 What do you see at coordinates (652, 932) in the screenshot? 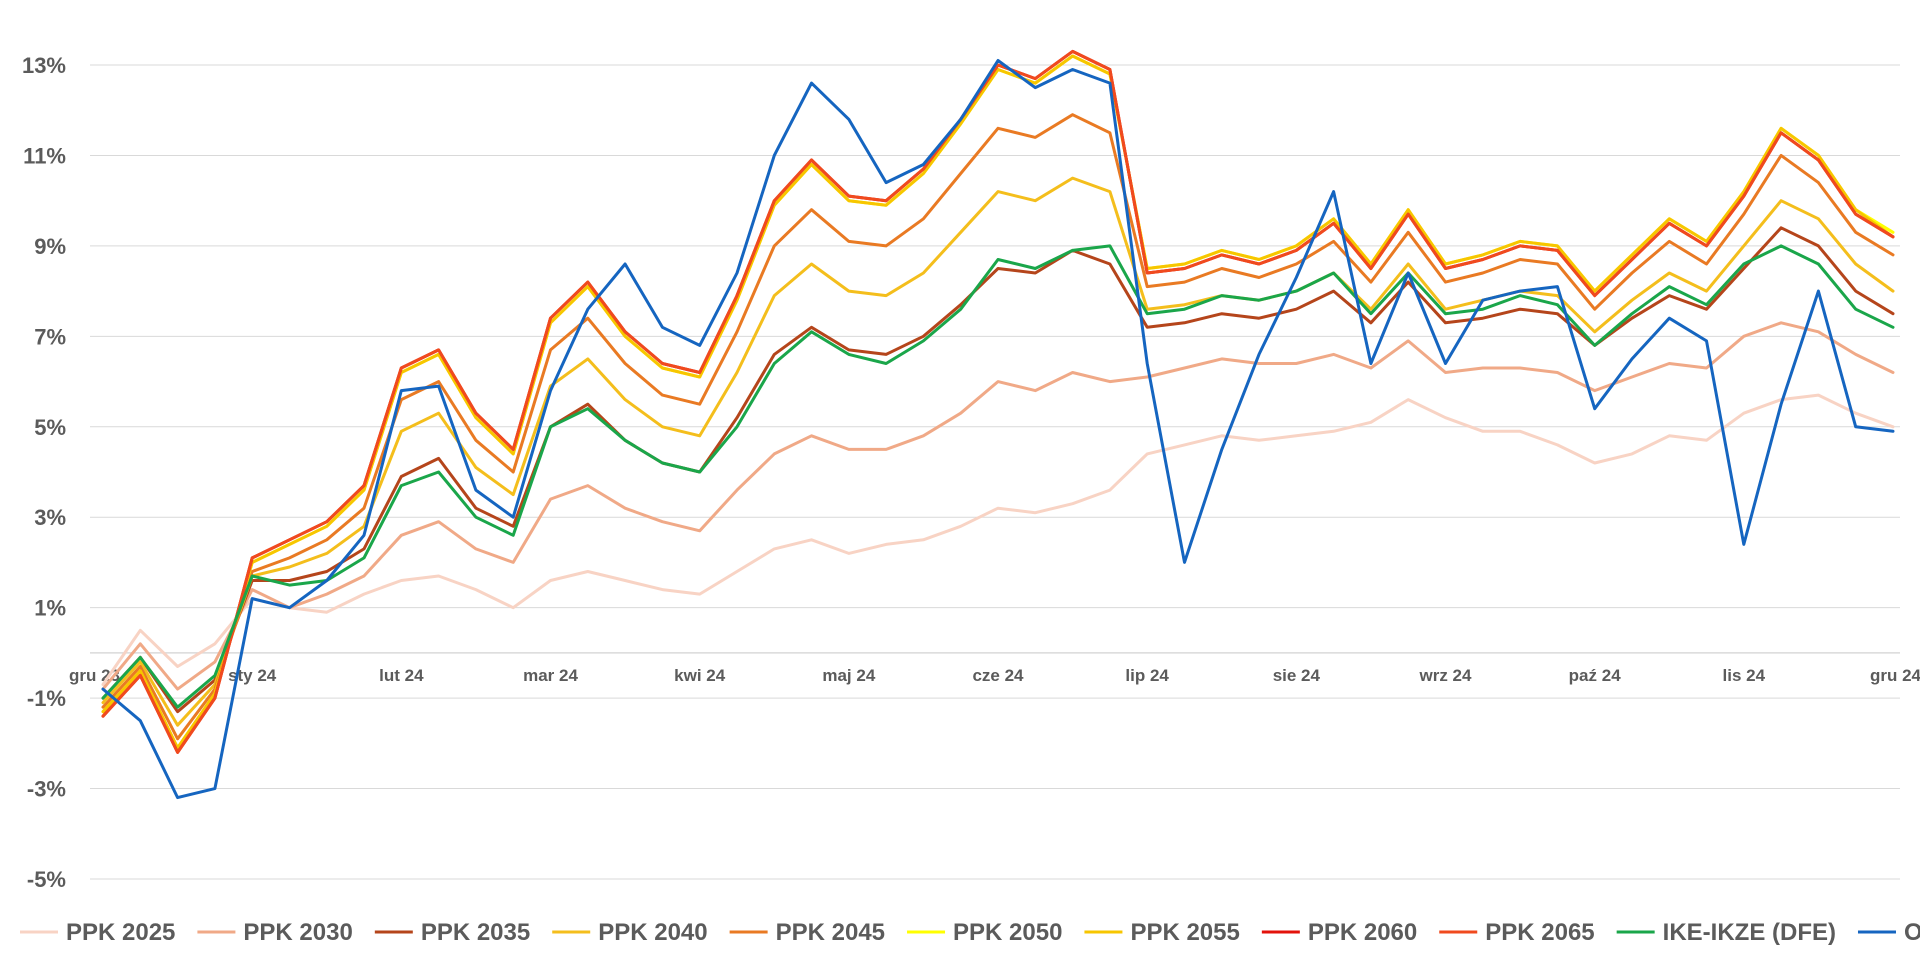
I see `legend-label: PPK 2040` at bounding box center [652, 932].